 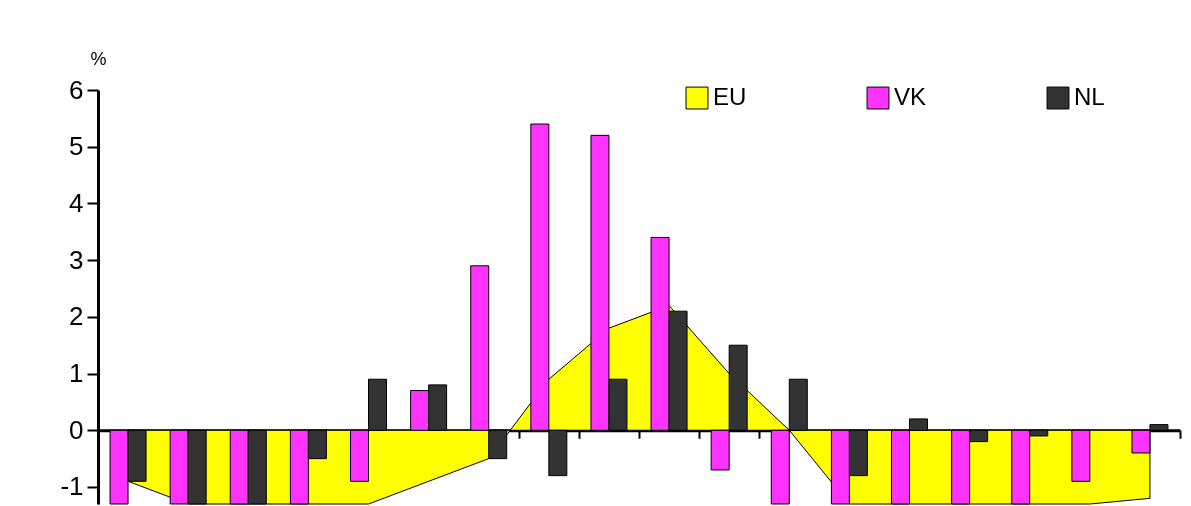 I want to click on y-tick-label: 5, so click(x=76, y=146).